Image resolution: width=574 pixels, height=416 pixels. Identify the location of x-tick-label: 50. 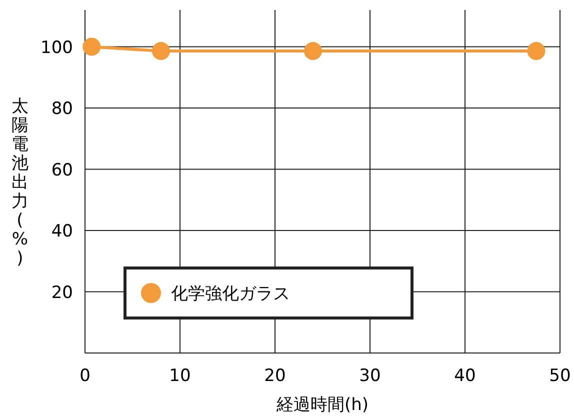
(560, 376).